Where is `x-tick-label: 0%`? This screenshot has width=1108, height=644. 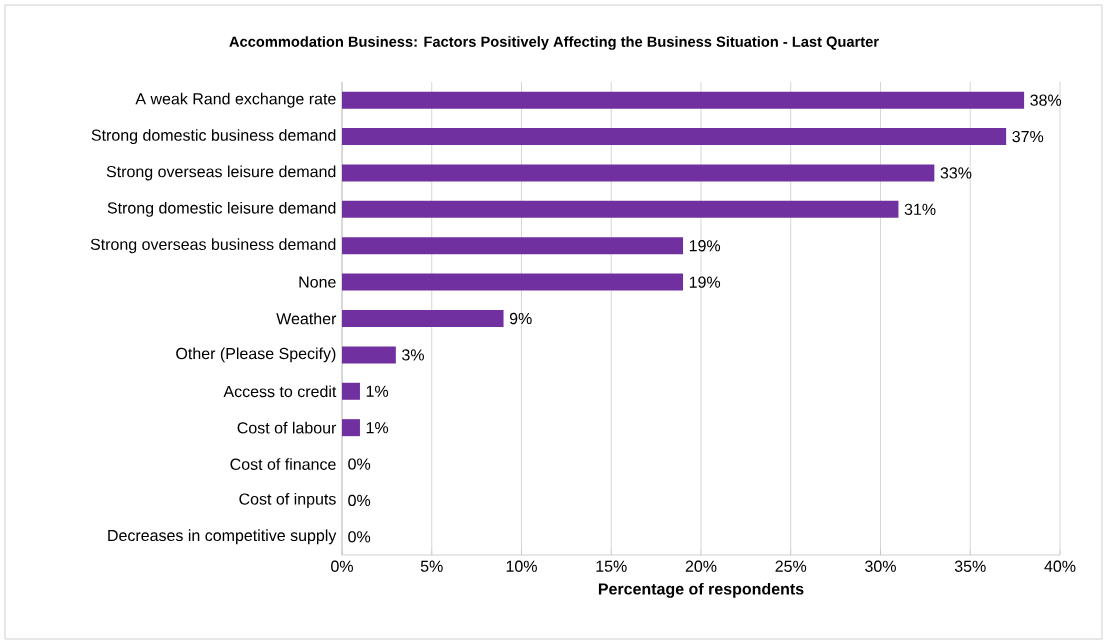 x-tick-label: 0% is located at coordinates (342, 566).